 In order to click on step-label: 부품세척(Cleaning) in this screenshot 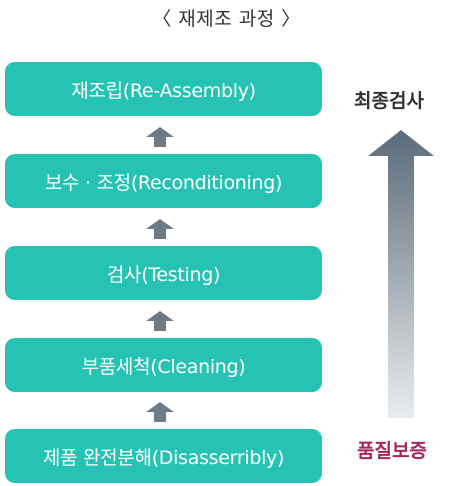, I will do `click(163, 366)`.